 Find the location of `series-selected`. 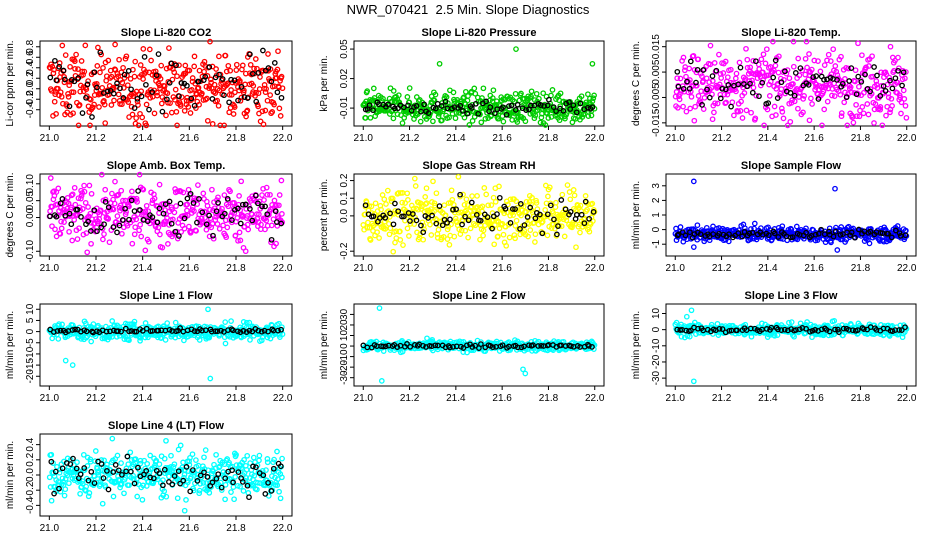

series-selected is located at coordinates (479, 107).